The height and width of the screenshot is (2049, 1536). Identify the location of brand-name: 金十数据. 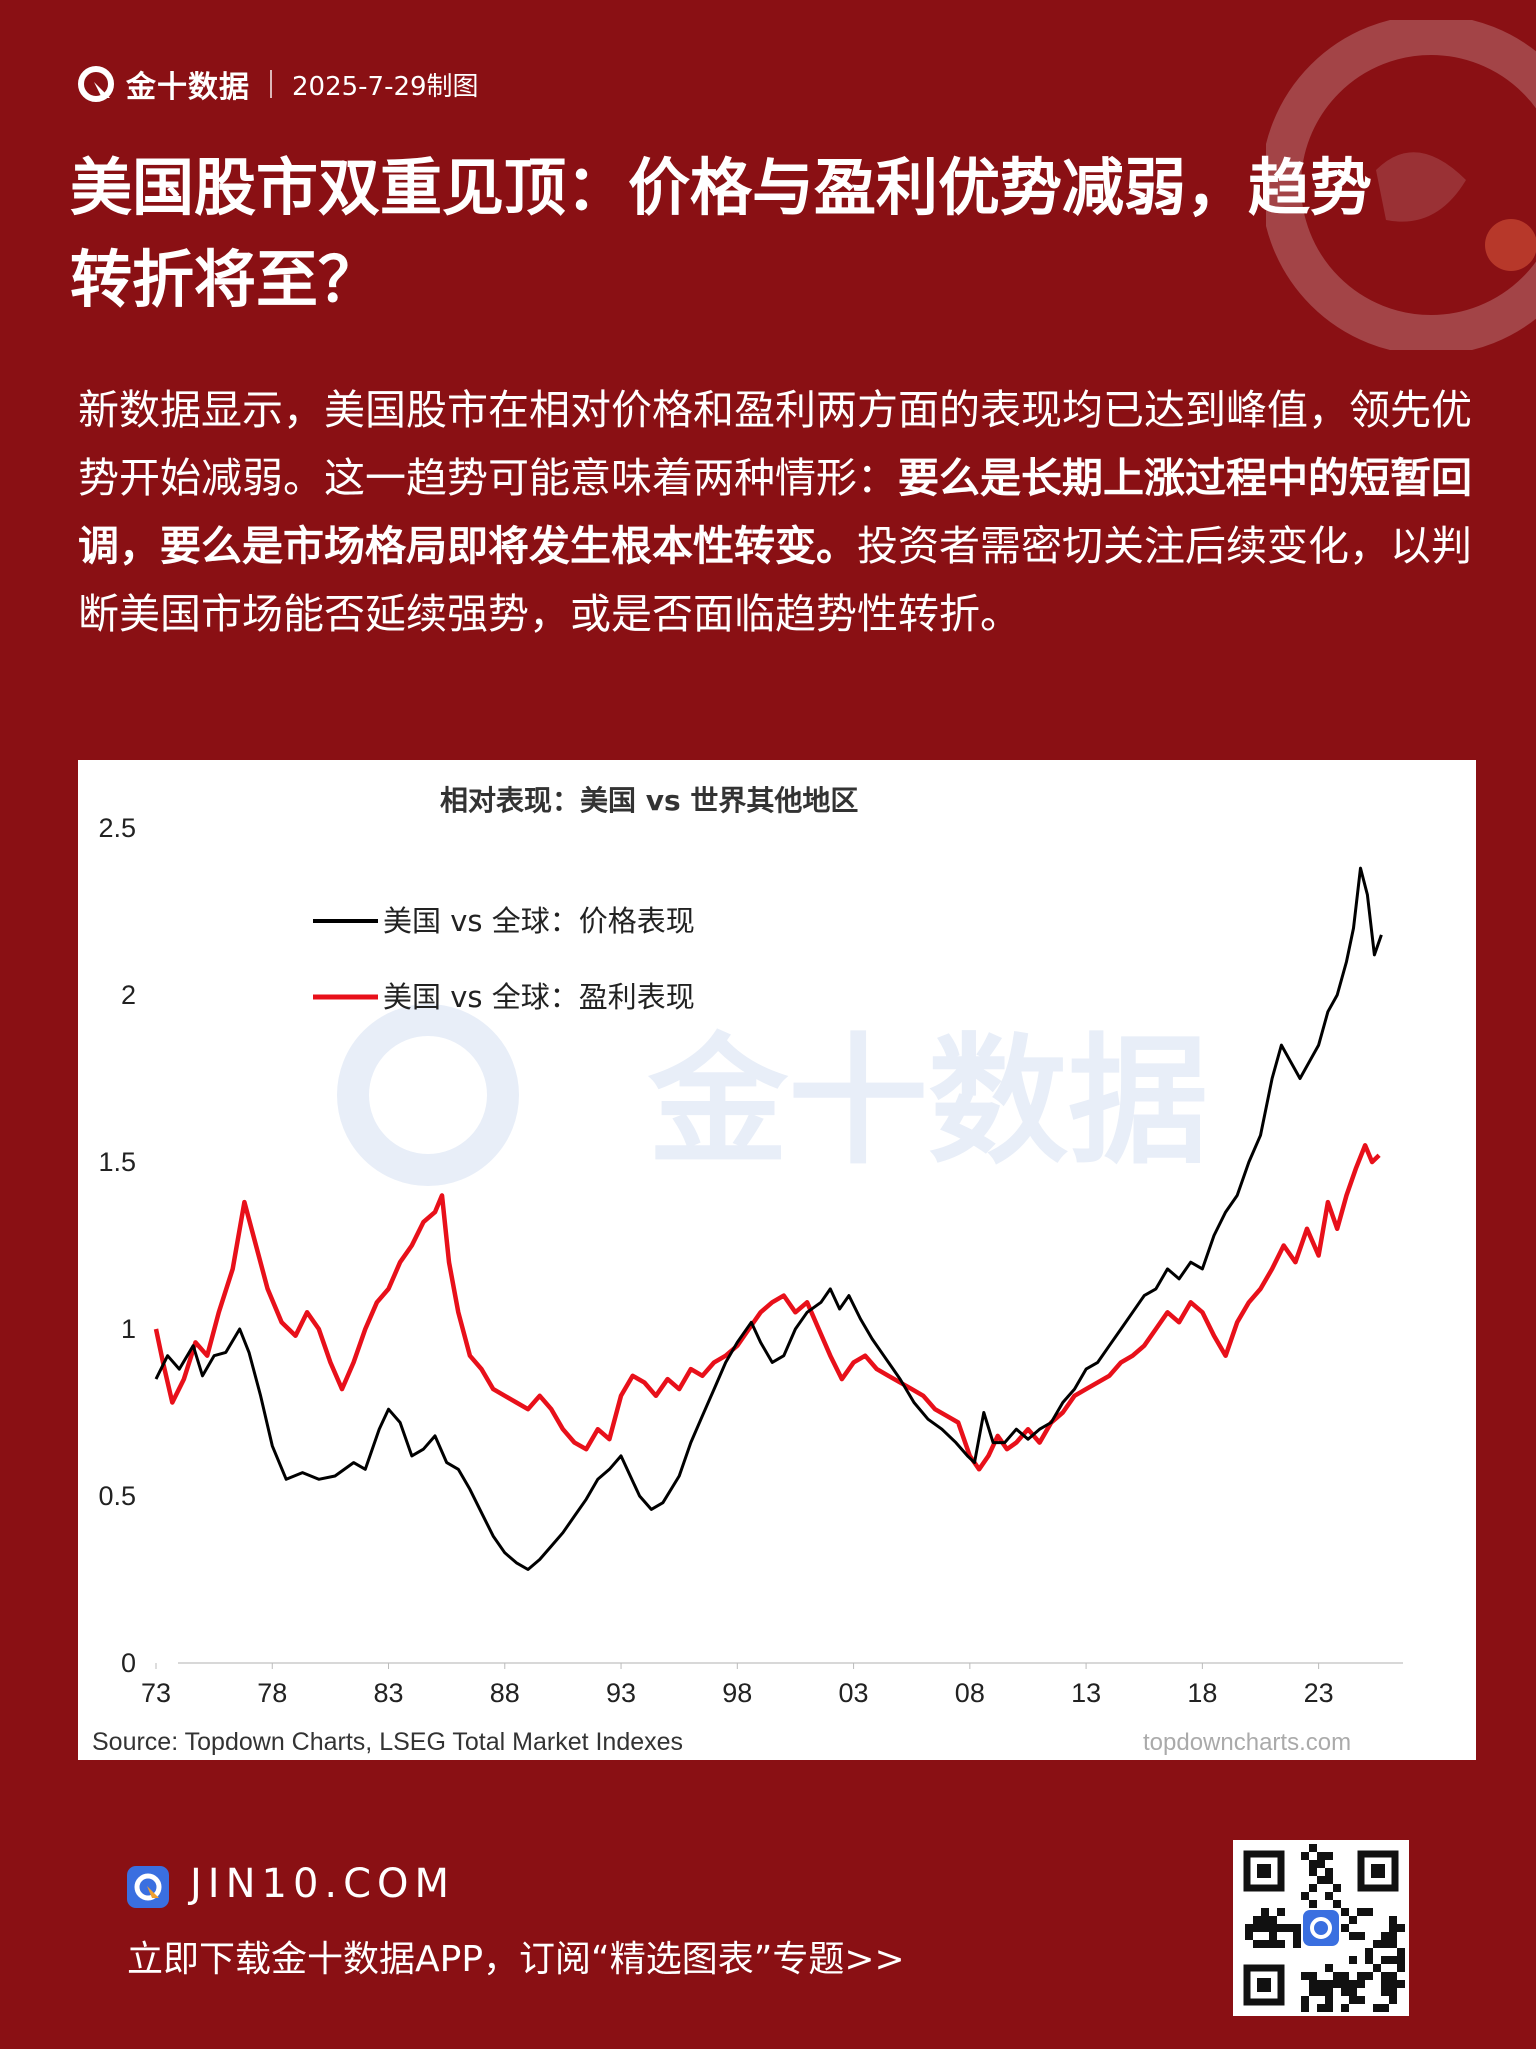
(188, 87).